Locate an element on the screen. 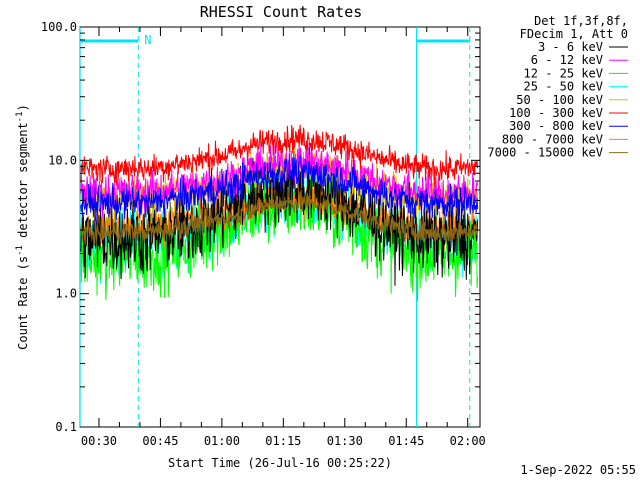 The image size is (640, 480). legend-label-3-6-kev: 3 - 6 keV is located at coordinates (570, 47).